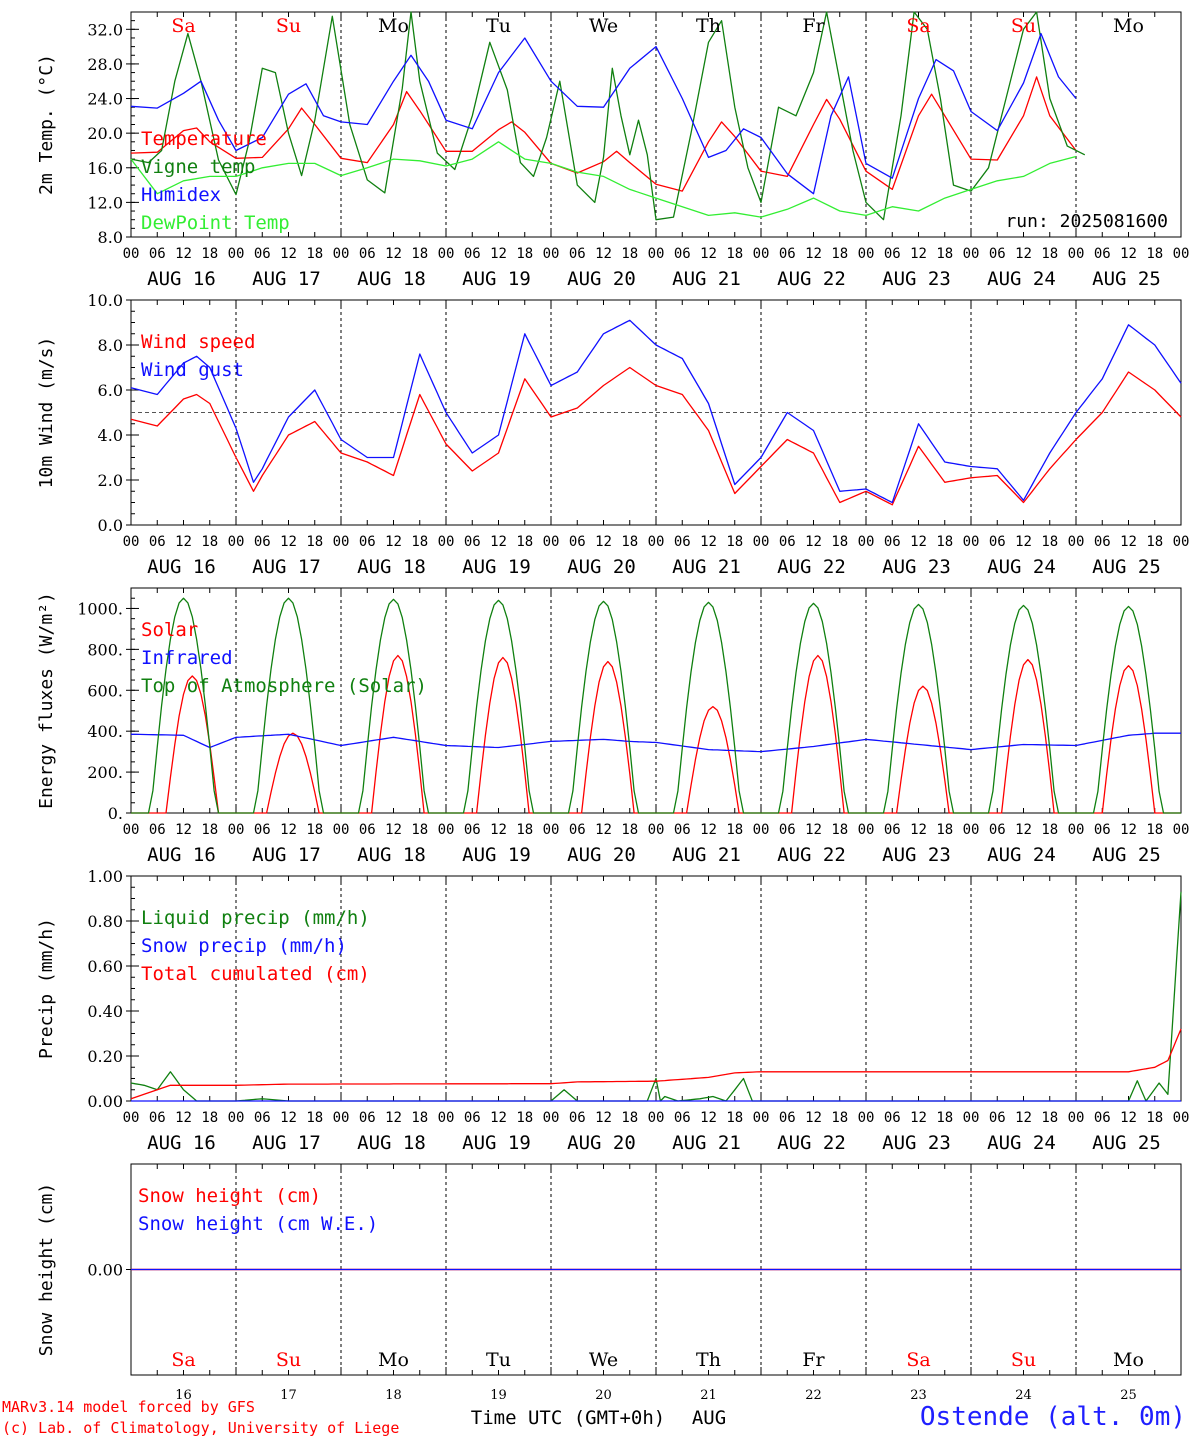  I want to click on day-name-bottom: We, so click(603, 1360).